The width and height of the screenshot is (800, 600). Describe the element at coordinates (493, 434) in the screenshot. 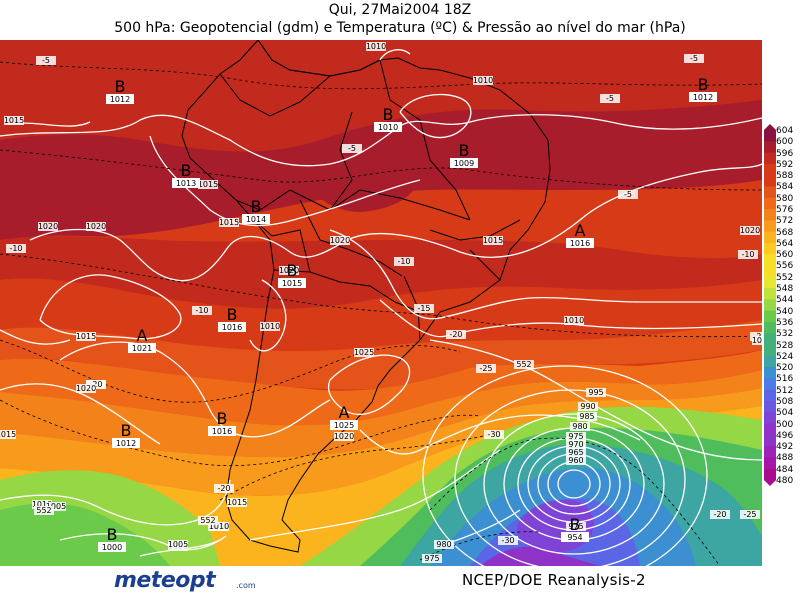

I see `temperature-label: -30` at that location.